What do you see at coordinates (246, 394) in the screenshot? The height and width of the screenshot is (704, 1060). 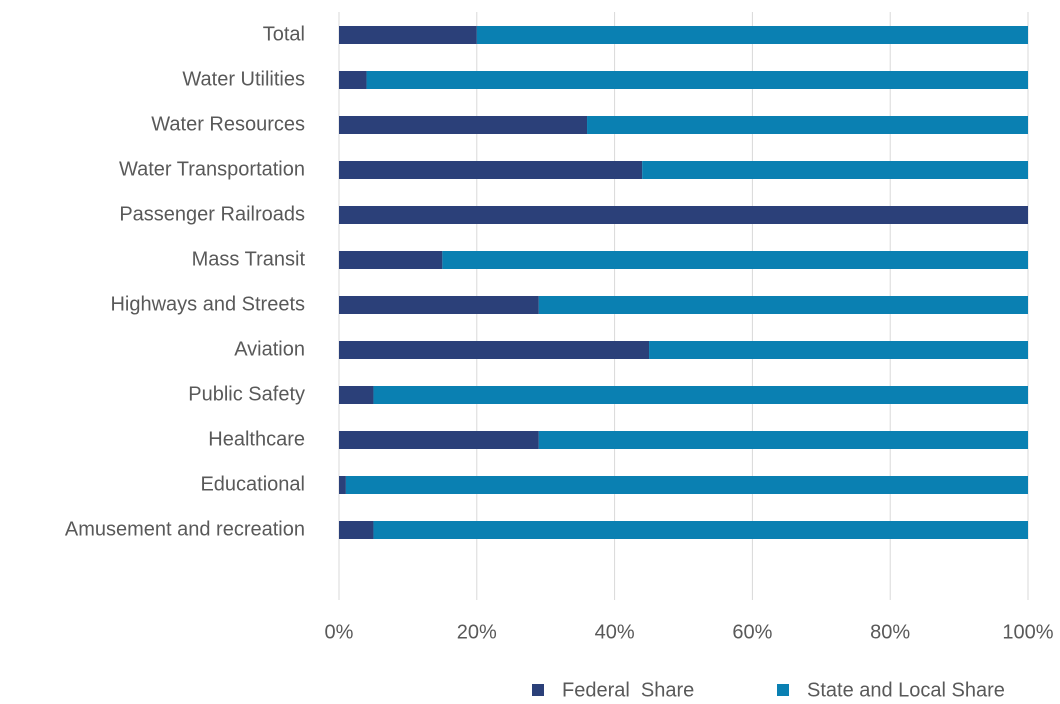 I see `y-tick-label: Public Safety` at bounding box center [246, 394].